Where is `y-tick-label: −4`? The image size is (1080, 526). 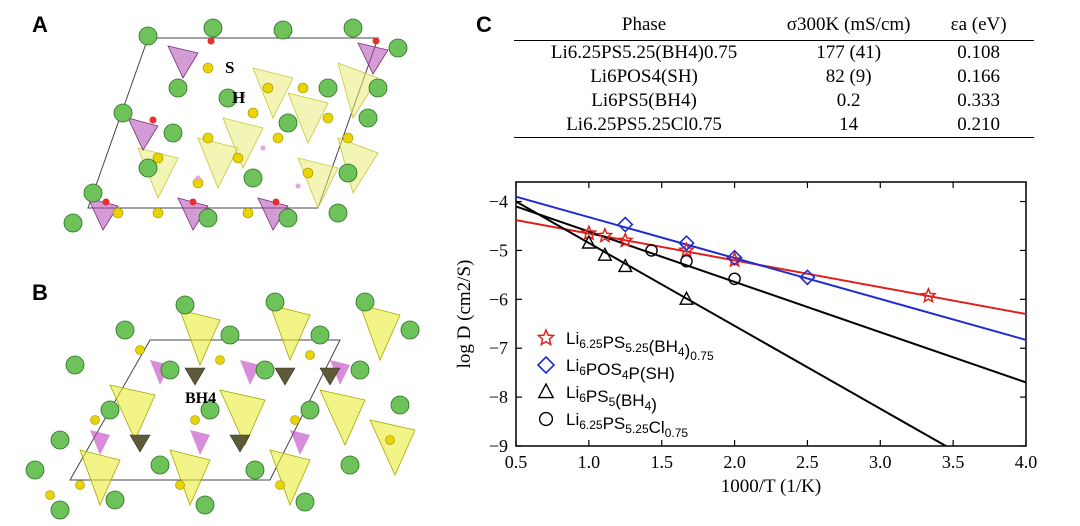 y-tick-label: −4 is located at coordinates (498, 202).